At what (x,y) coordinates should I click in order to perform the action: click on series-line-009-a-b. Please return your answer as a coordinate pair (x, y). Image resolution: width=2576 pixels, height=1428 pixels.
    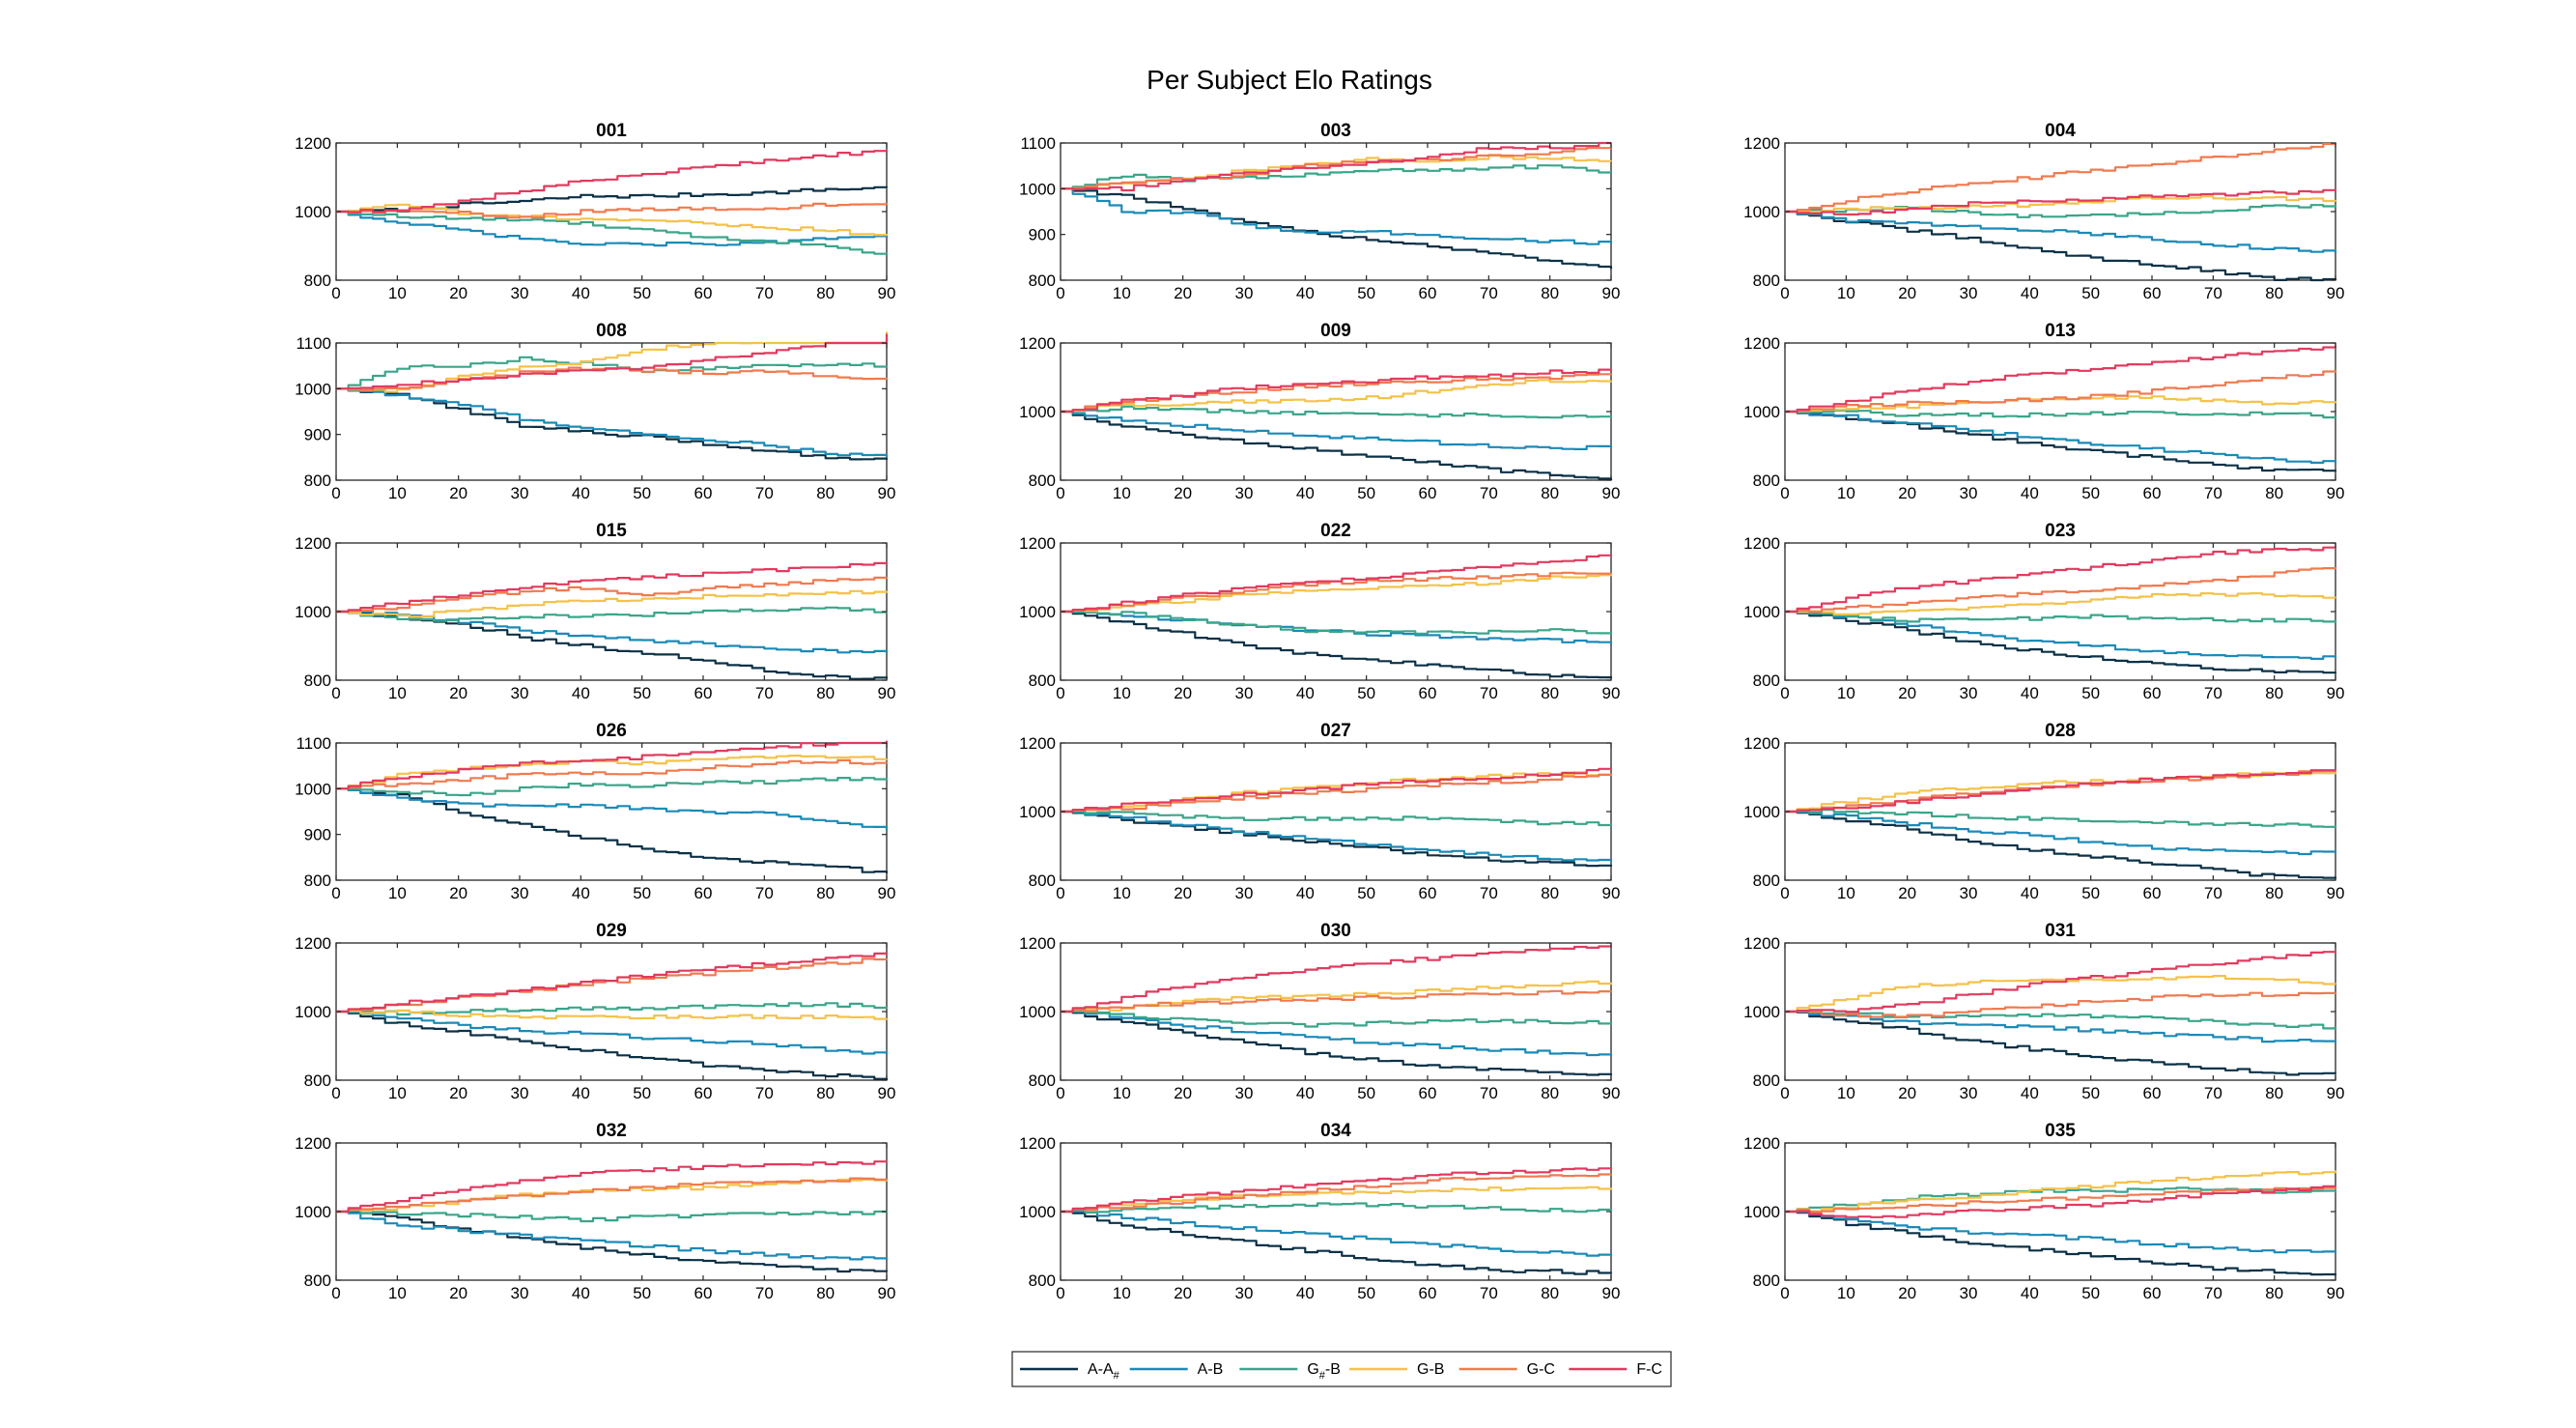
    Looking at the image, I should click on (1337, 430).